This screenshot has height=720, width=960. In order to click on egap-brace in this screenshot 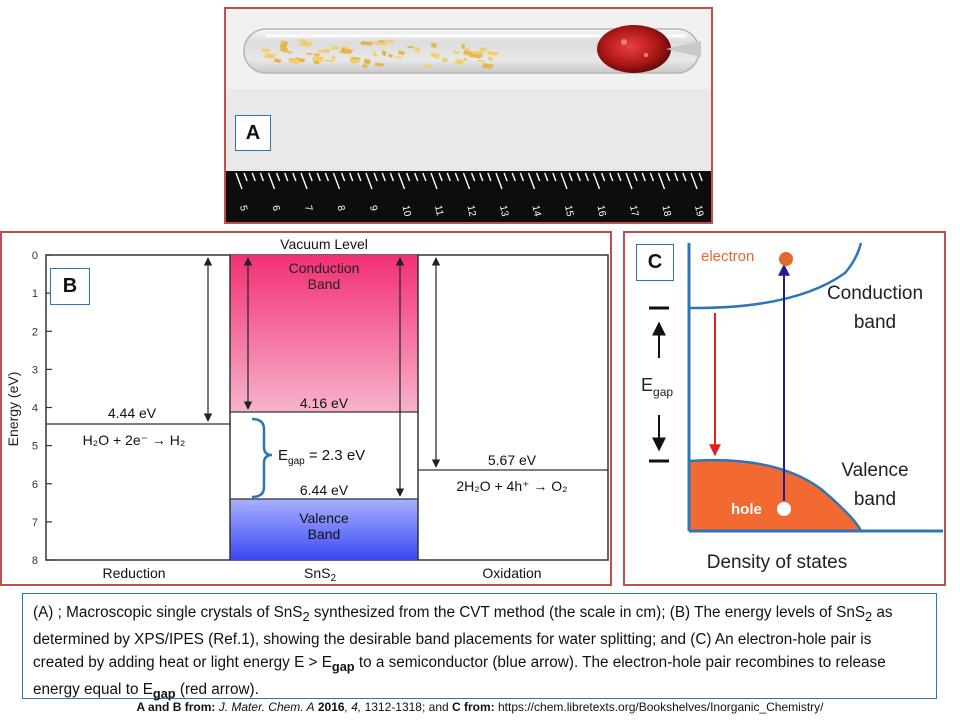, I will do `click(262, 458)`.